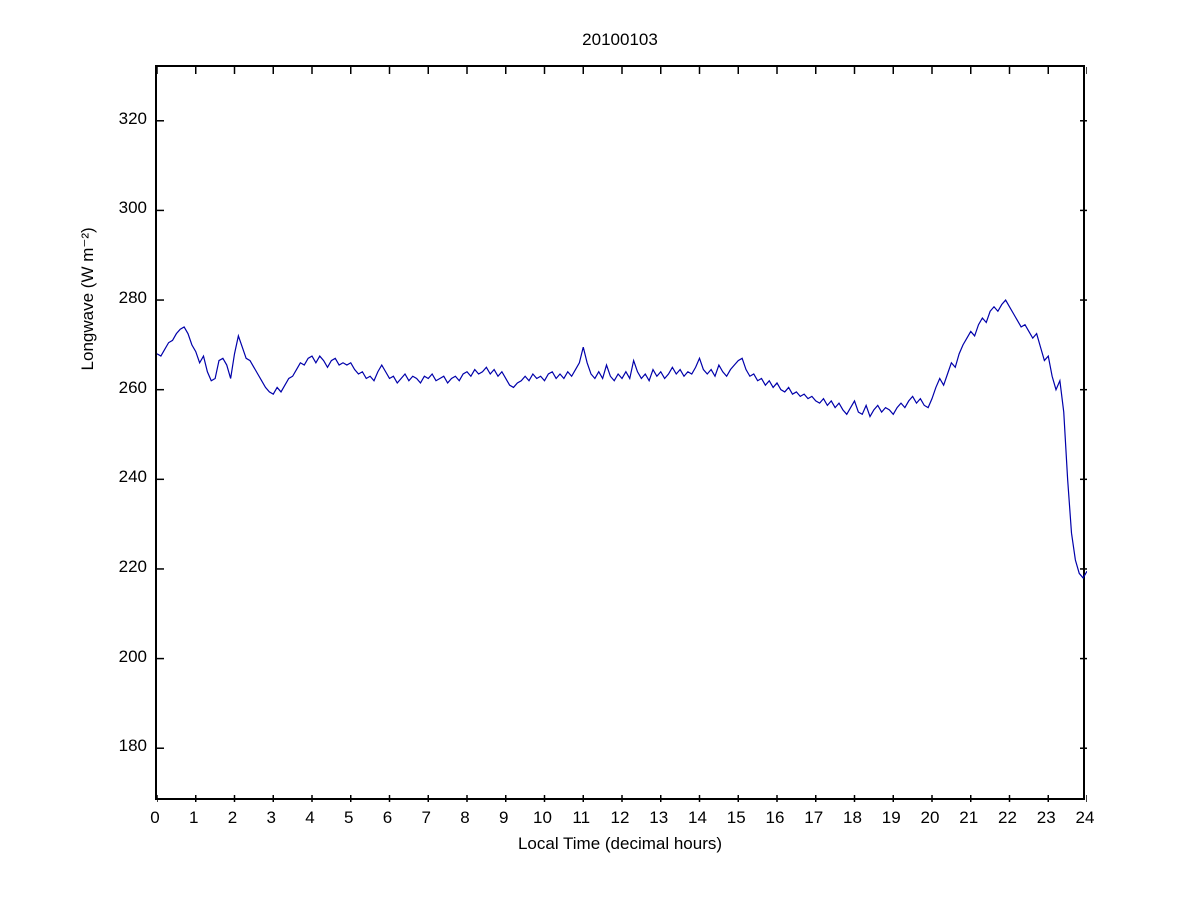  I want to click on x-axis-label: Local Time (decimal hours), so click(620, 843).